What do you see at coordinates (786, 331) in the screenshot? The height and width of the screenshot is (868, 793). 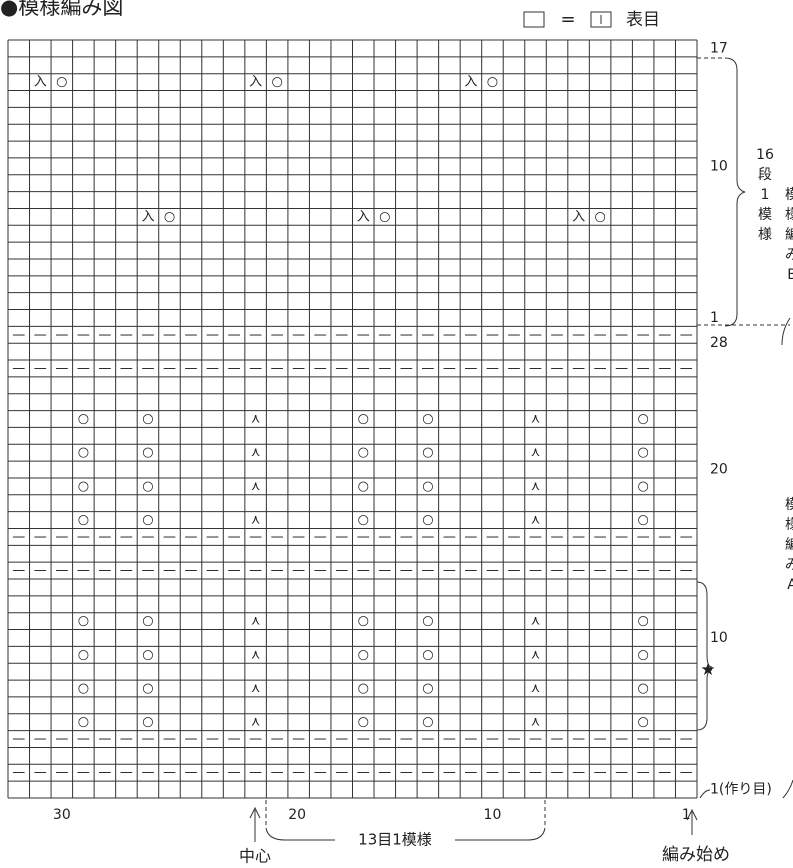 I see `brace-b-end` at bounding box center [786, 331].